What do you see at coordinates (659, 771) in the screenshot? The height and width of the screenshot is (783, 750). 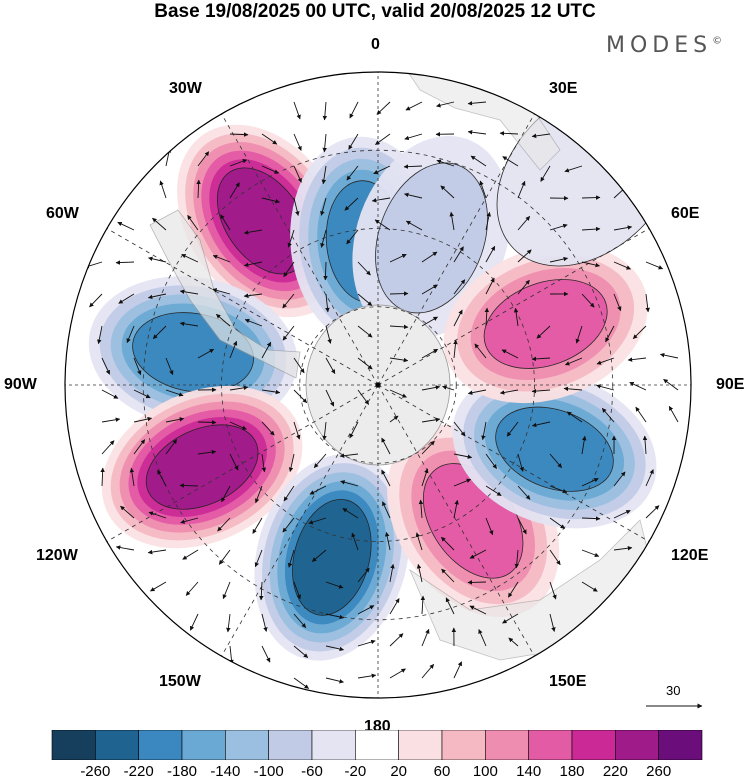 I see `colorbar-tick-label: 260` at bounding box center [659, 771].